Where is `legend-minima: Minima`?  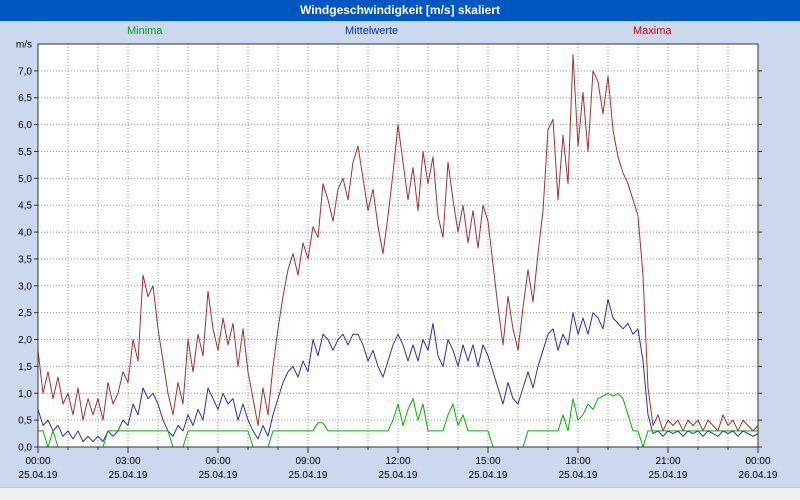
legend-minima: Minima is located at coordinates (145, 31).